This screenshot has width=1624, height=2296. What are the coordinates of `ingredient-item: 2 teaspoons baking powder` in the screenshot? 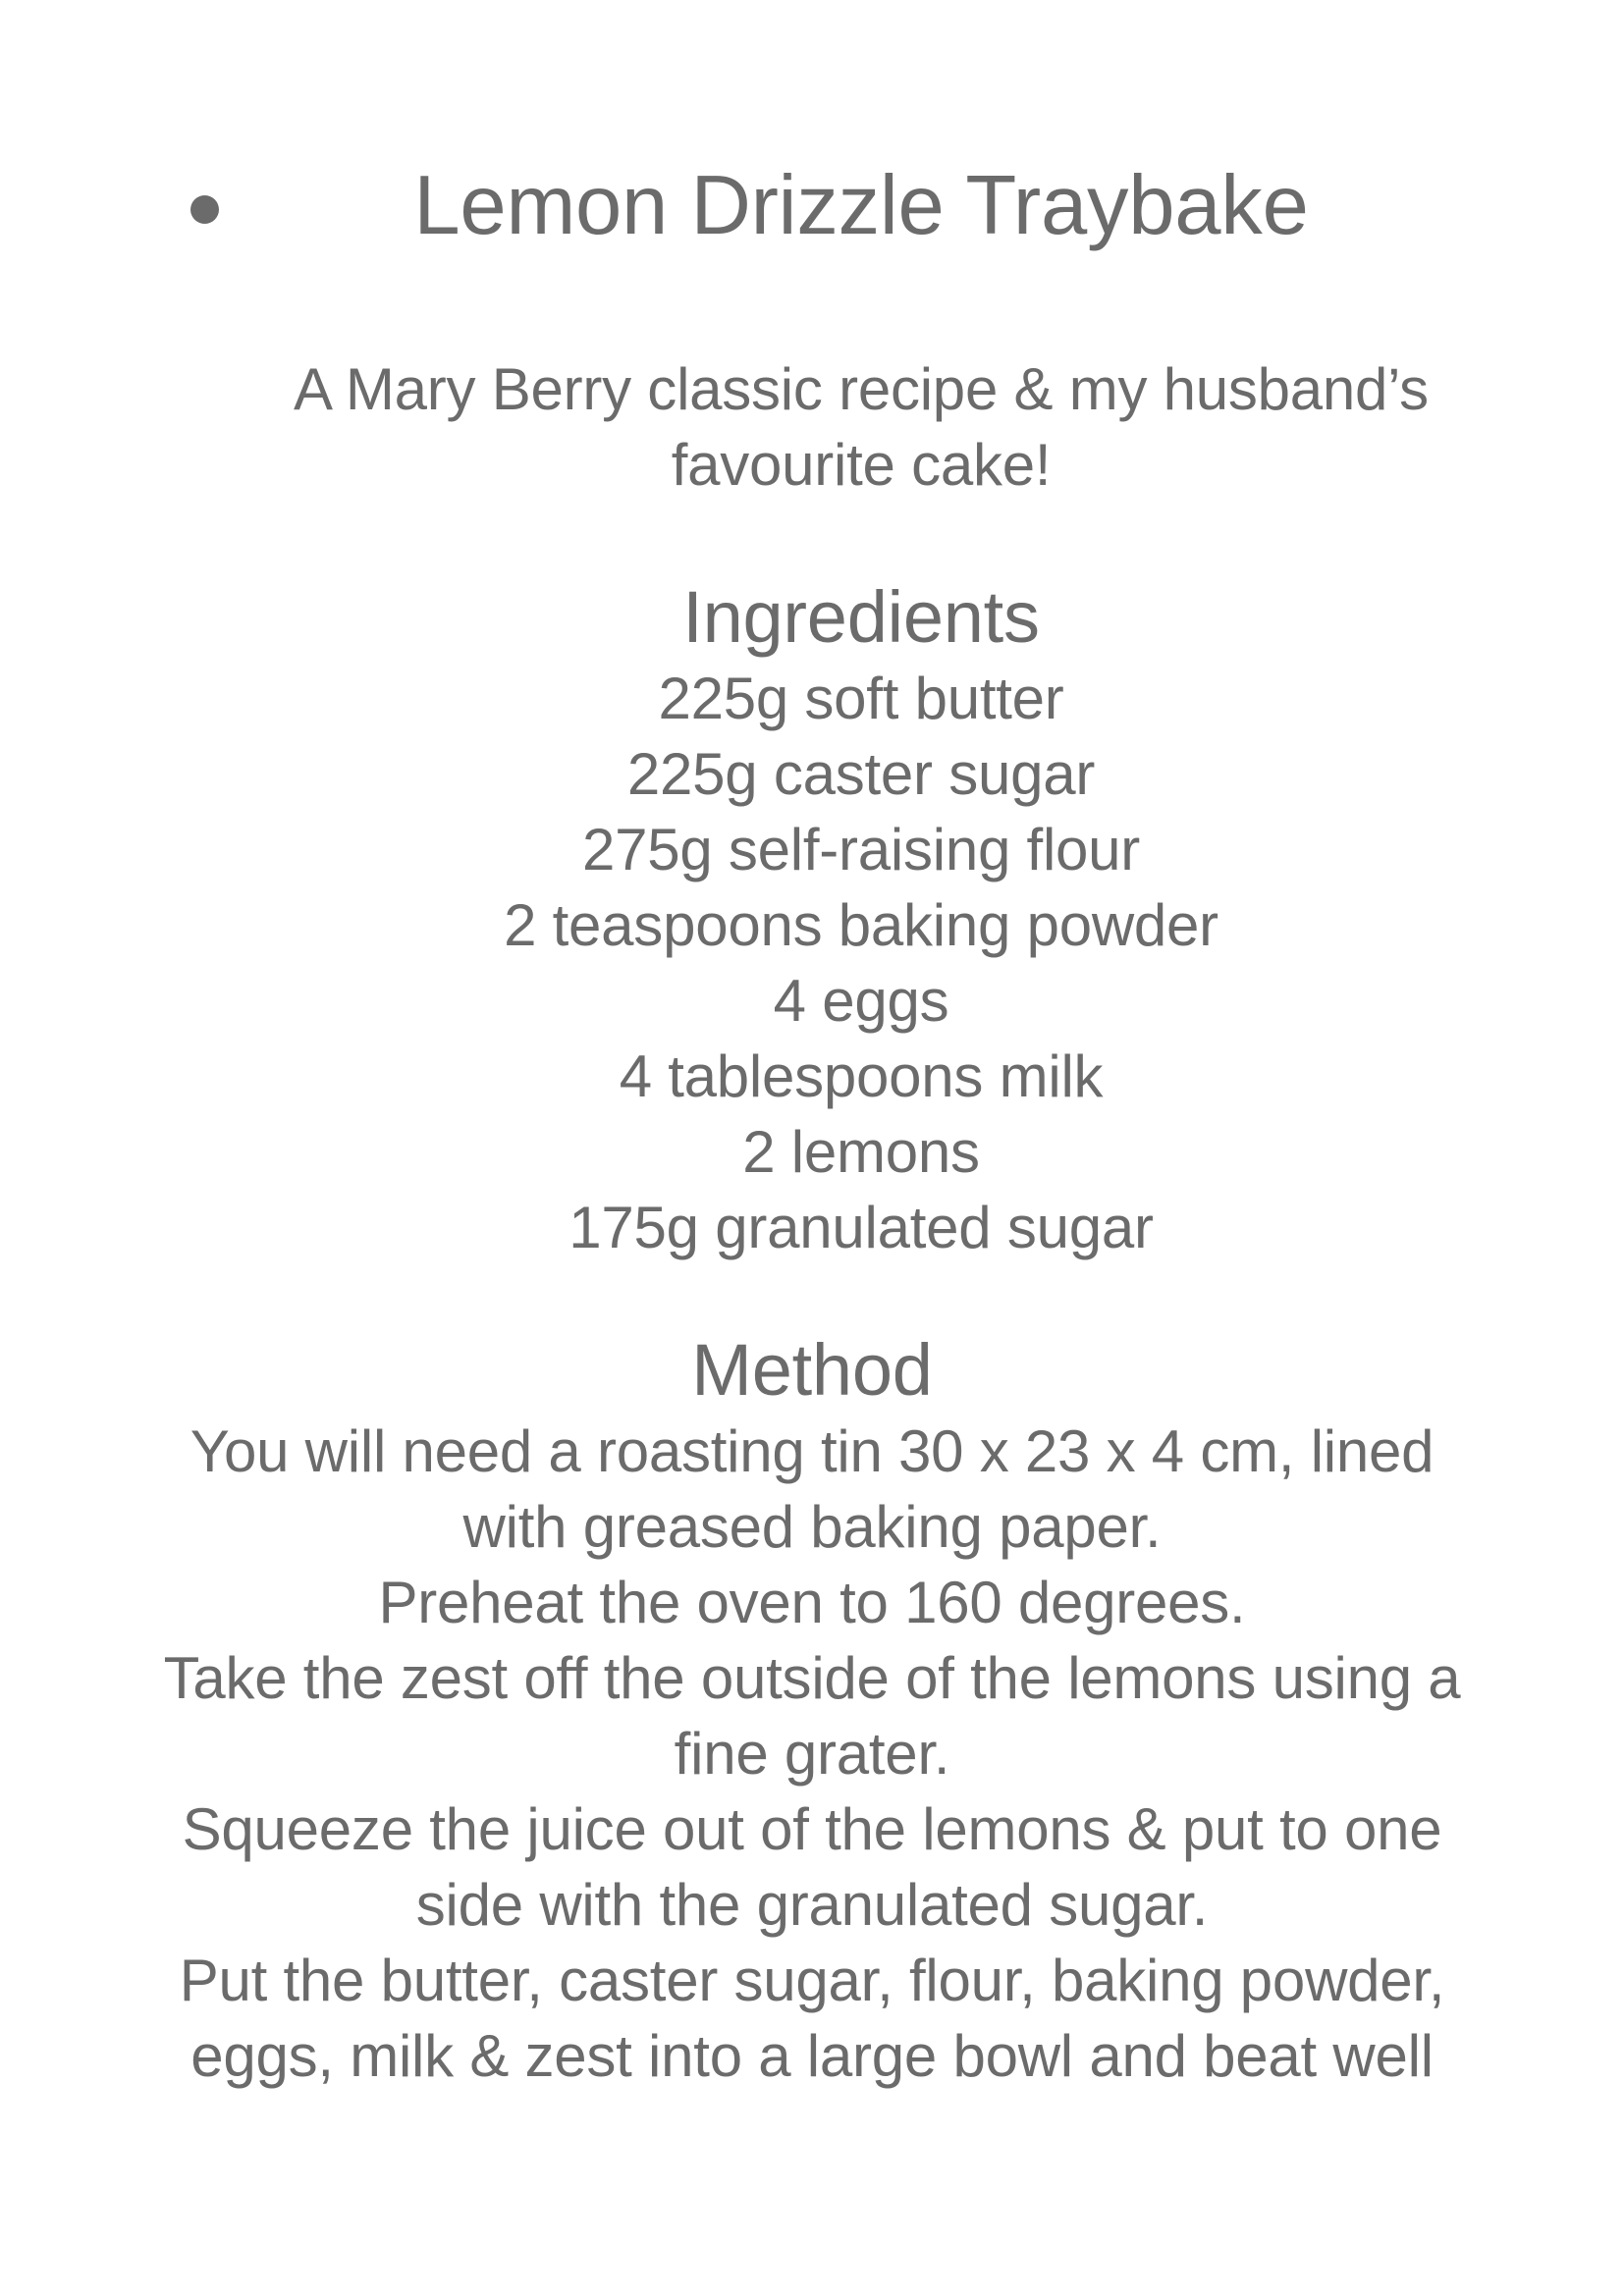 It's located at (861, 925).